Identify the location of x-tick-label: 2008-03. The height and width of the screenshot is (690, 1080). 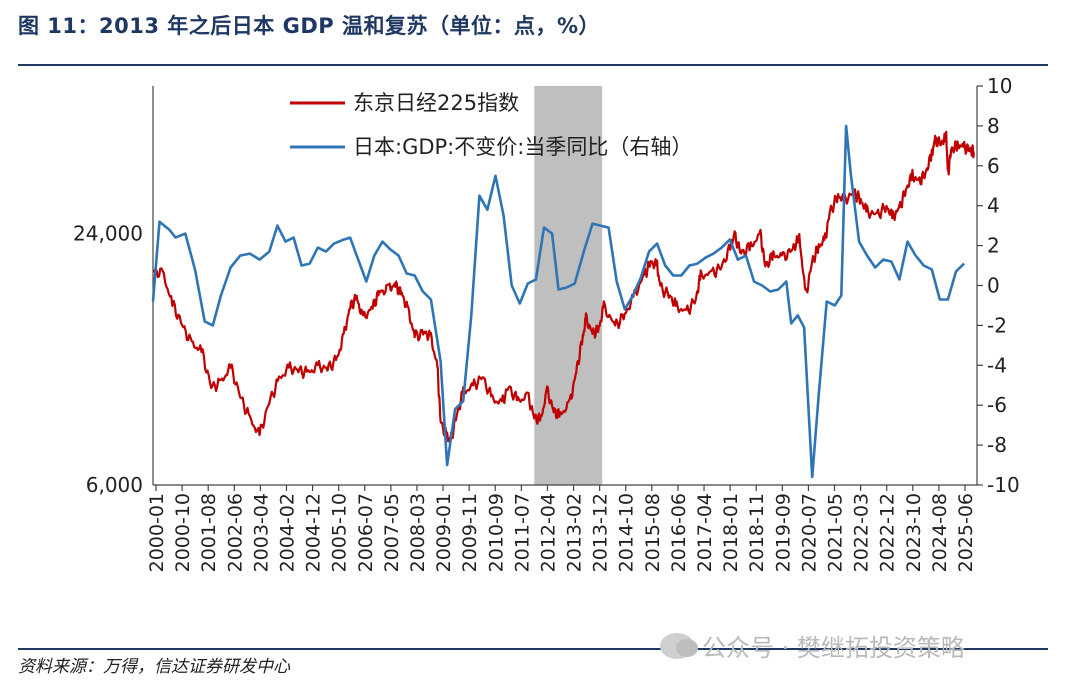
(418, 532).